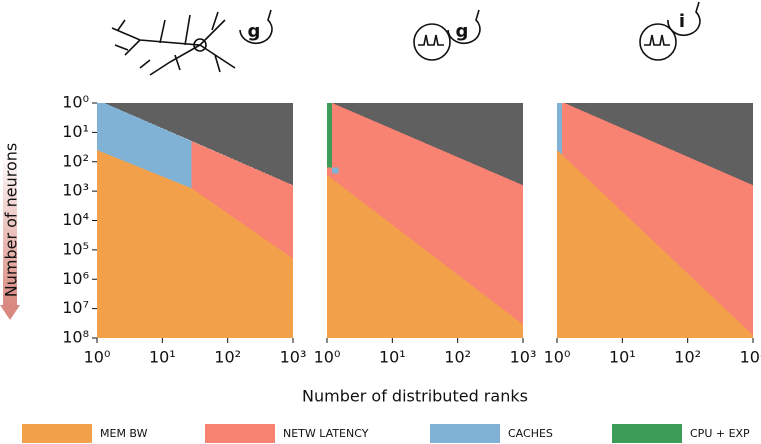  What do you see at coordinates (75, 248) in the screenshot?
I see `y-tick-label: 10⁵` at bounding box center [75, 248].